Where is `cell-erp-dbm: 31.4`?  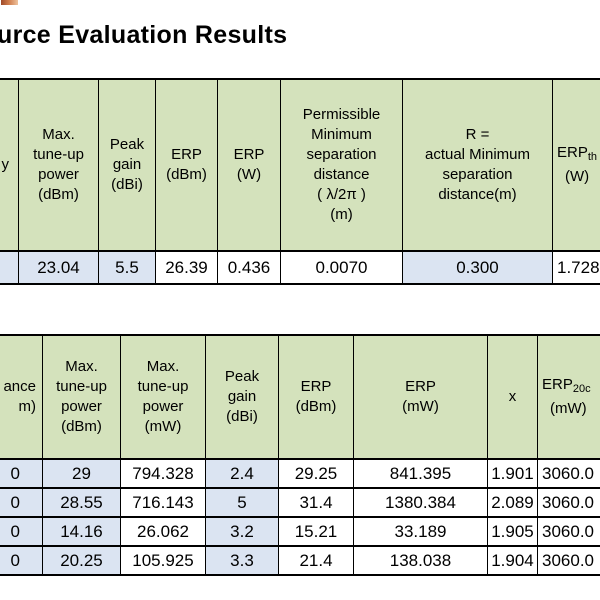 cell-erp-dbm: 31.4 is located at coordinates (316, 502).